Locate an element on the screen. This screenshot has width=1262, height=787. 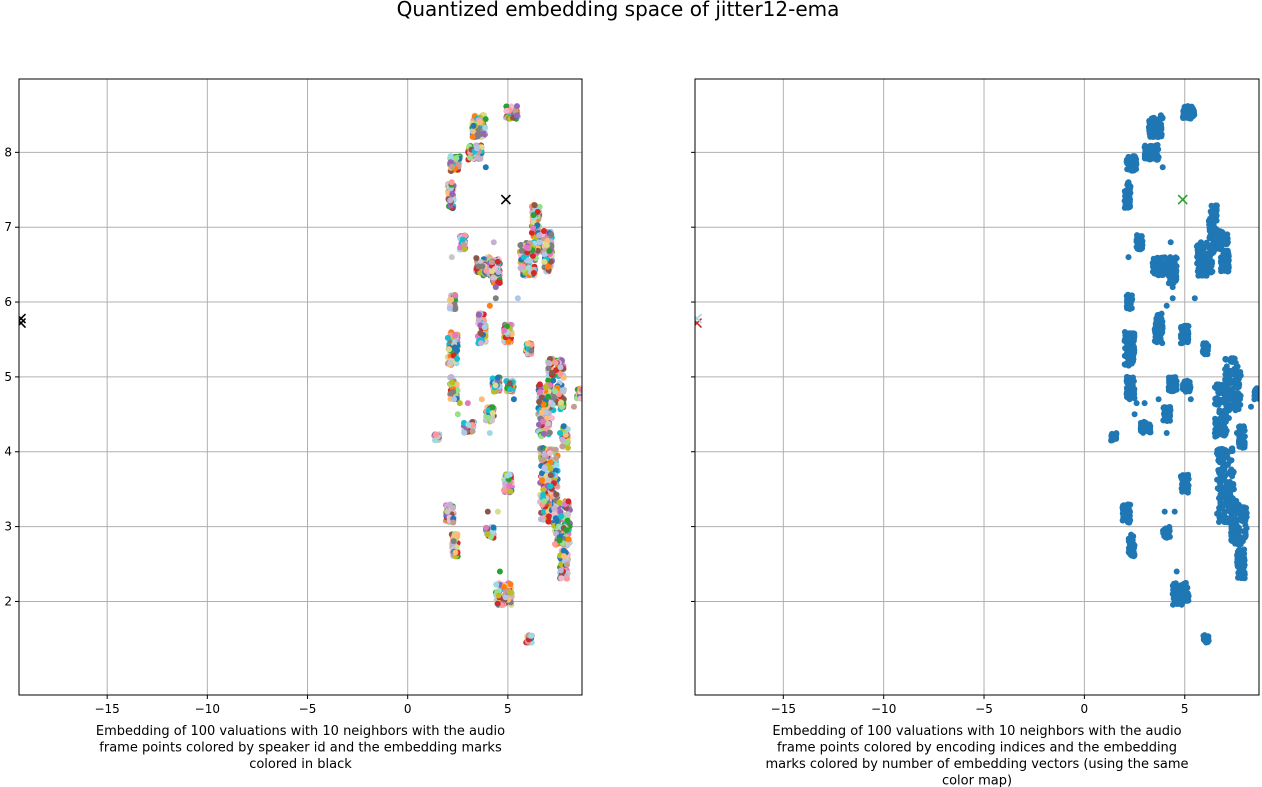
x-tick-label: −10 is located at coordinates (207, 709).